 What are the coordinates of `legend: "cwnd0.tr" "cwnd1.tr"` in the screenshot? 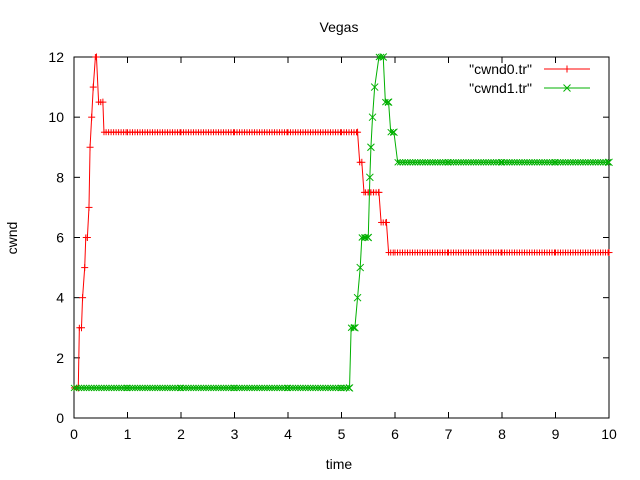 It's located at (529, 78).